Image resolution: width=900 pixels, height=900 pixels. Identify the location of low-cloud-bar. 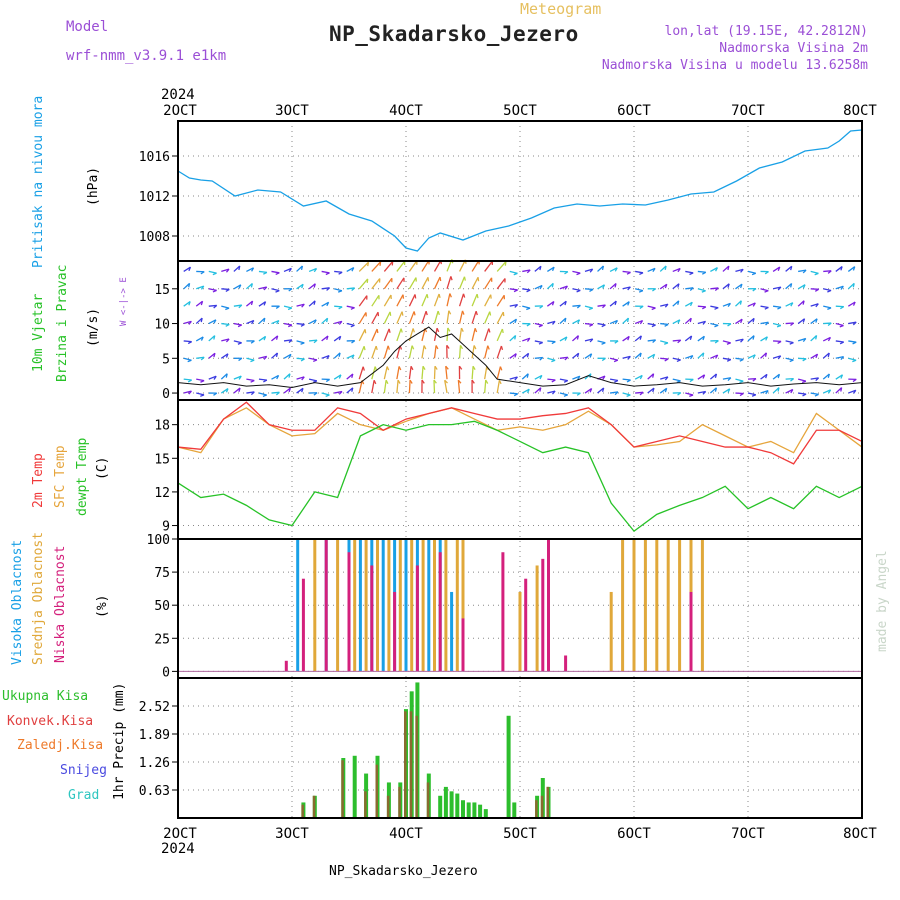
(503, 612).